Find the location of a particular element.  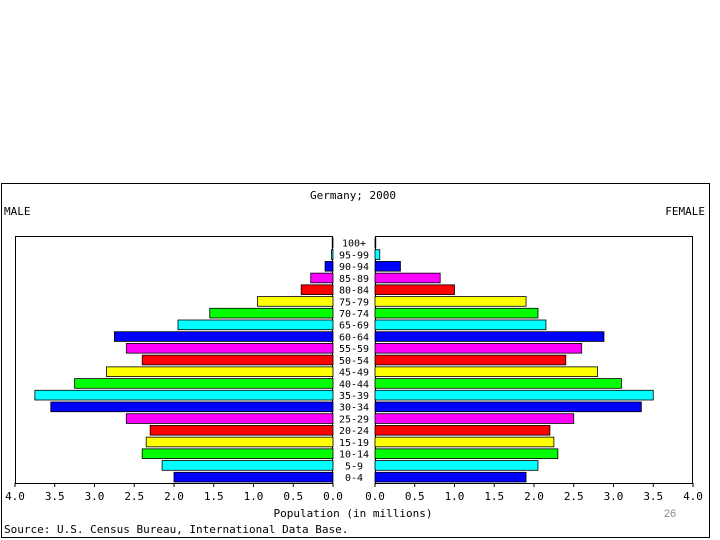

female-tick-label: 4.0 is located at coordinates (693, 496).